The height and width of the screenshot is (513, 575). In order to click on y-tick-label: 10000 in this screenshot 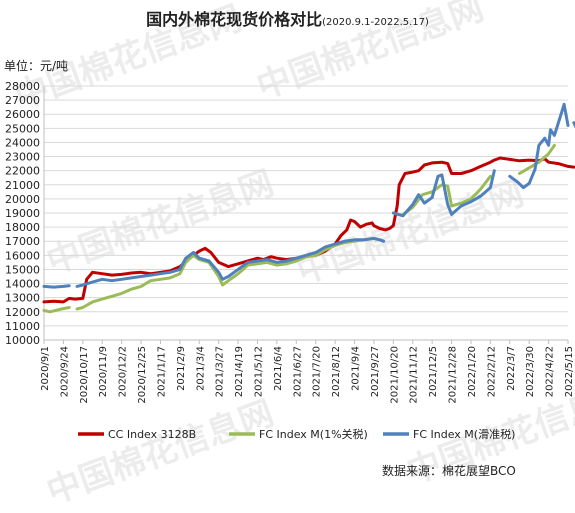, I will do `click(22, 340)`.